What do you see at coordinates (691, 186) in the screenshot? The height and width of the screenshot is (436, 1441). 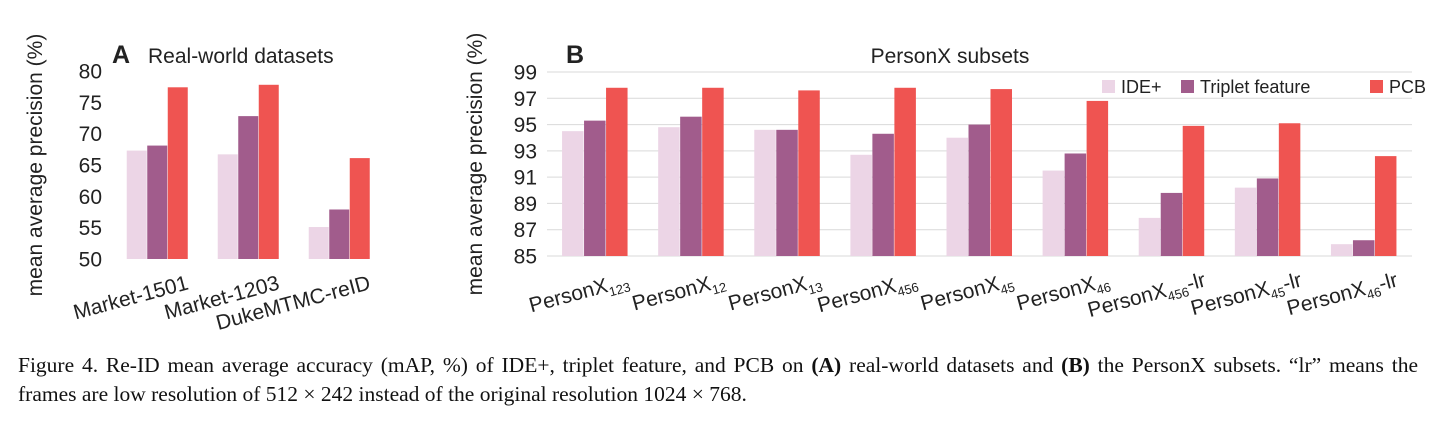 I see `bar-triplet-feature-personx12` at bounding box center [691, 186].